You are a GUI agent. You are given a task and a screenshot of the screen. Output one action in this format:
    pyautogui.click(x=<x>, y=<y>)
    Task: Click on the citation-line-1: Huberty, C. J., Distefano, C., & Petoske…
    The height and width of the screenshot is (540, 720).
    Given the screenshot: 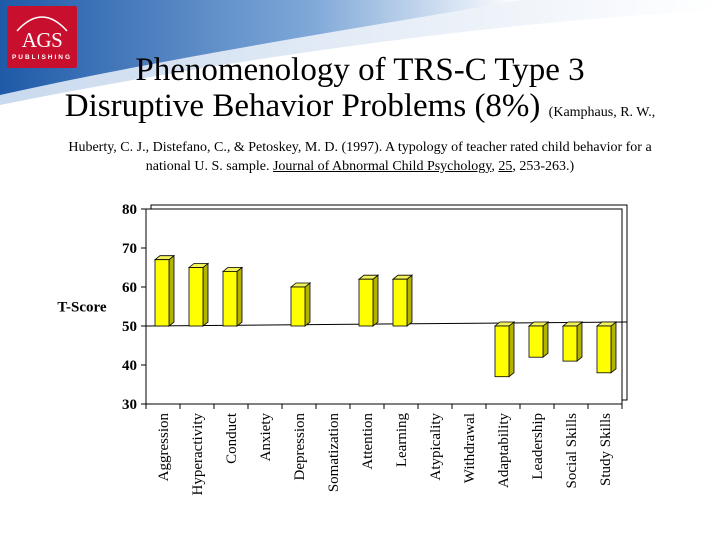 What is the action you would take?
    pyautogui.click(x=360, y=147)
    